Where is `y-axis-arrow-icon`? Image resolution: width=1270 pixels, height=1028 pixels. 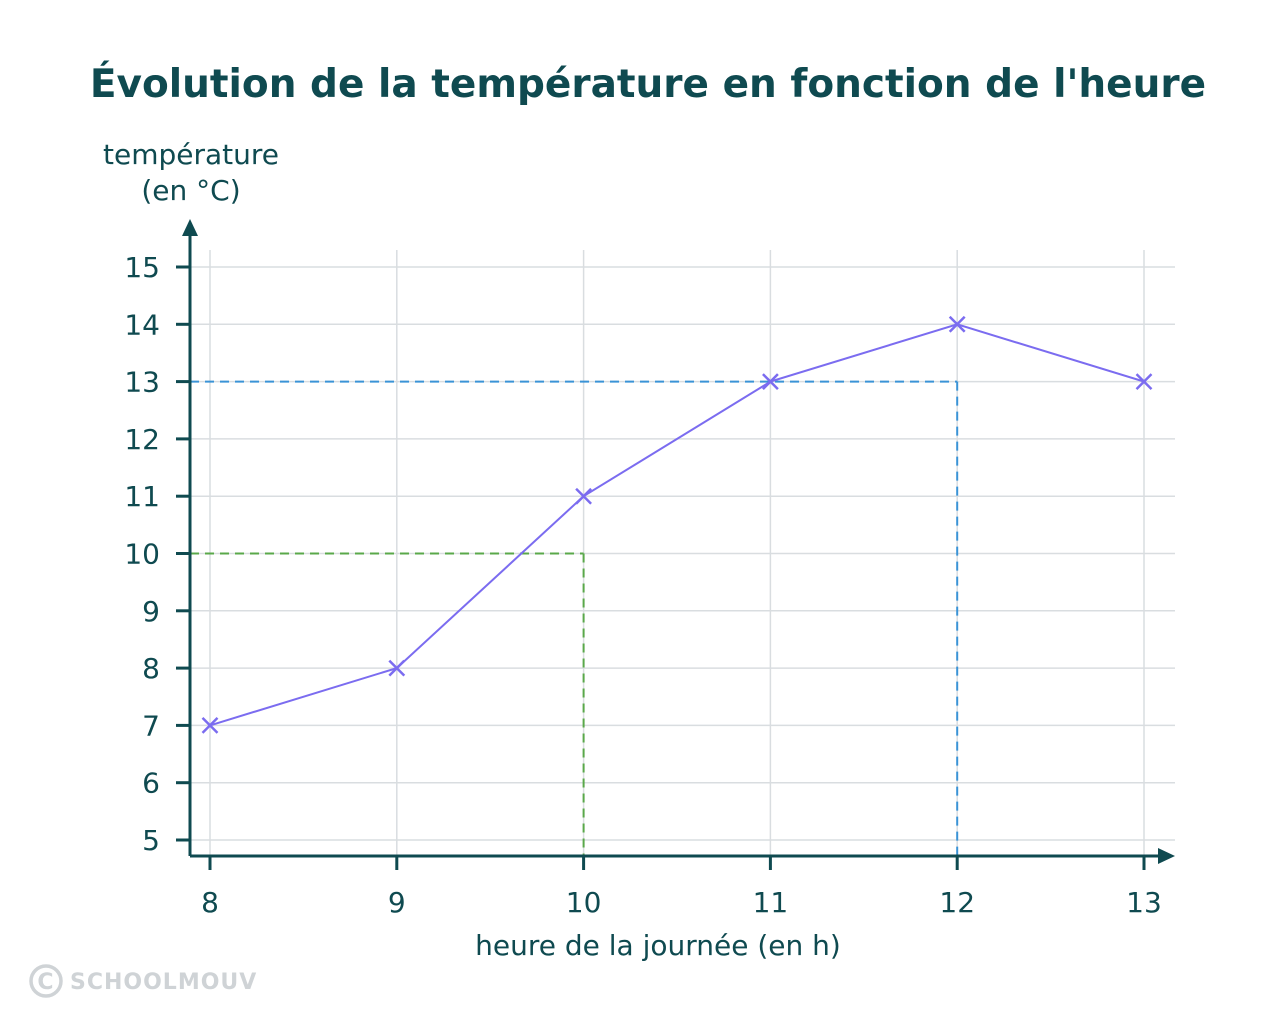 y-axis-arrow-icon is located at coordinates (190, 227).